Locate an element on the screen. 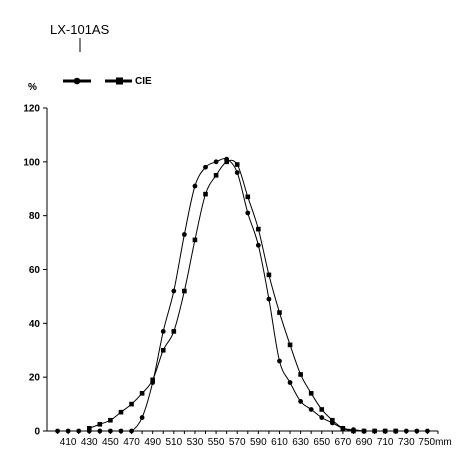 The image size is (470, 470). x-tick-label: 490 is located at coordinates (152, 442).